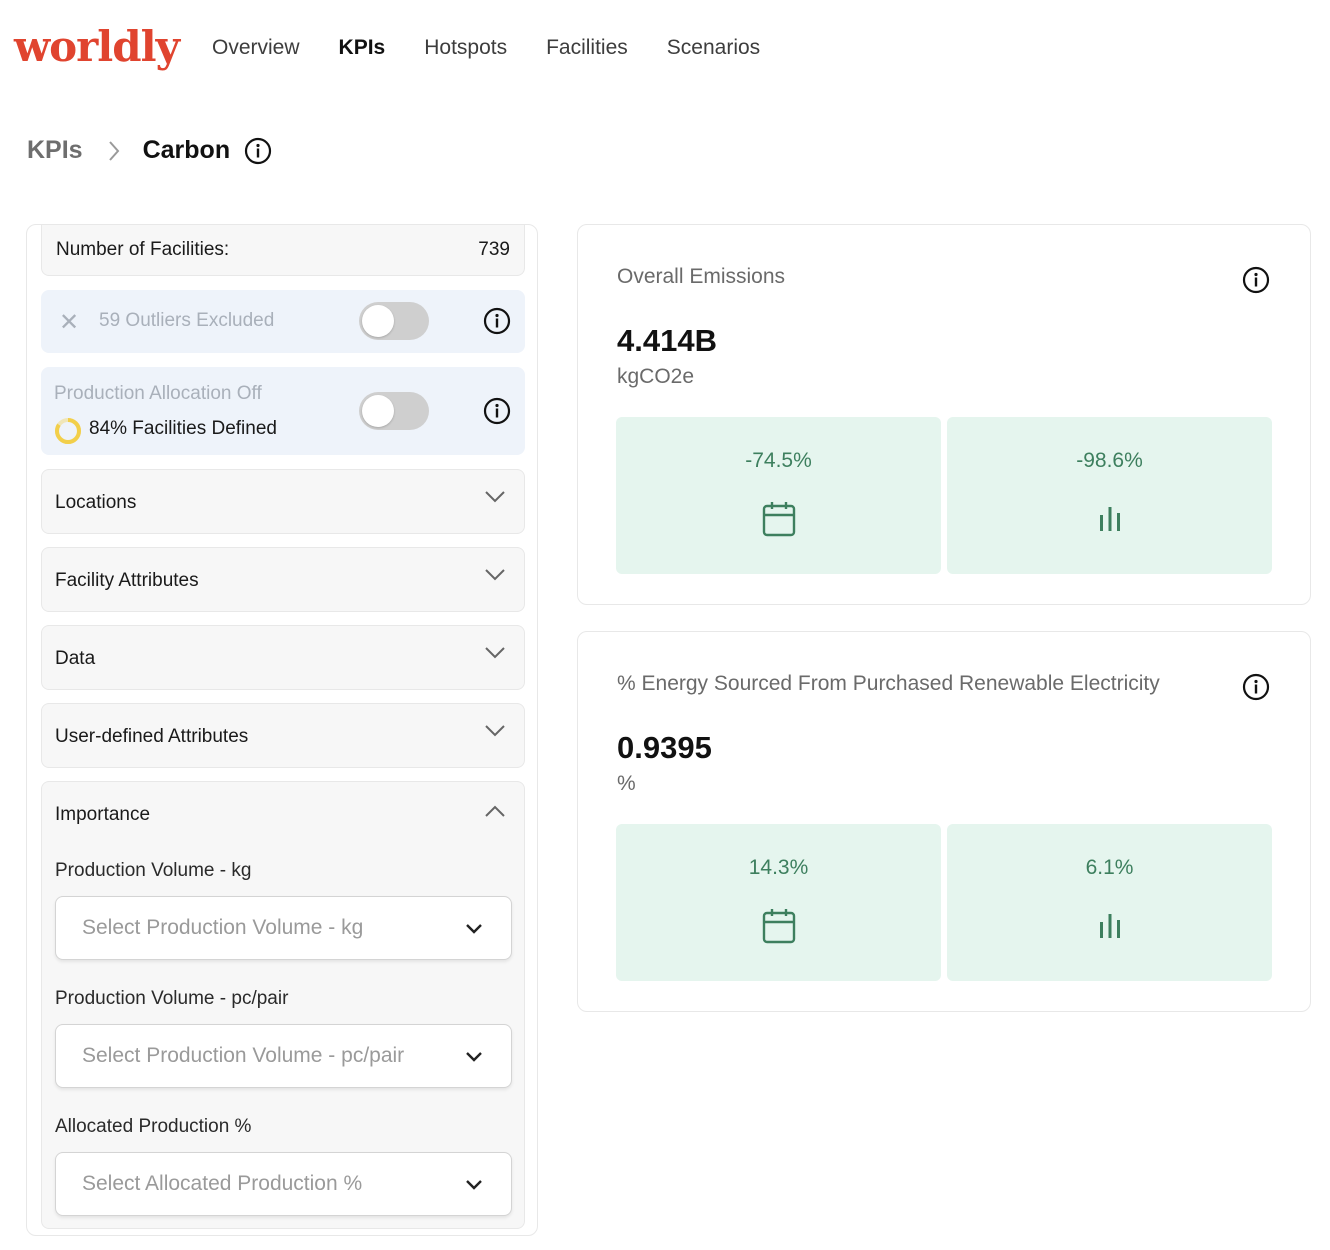  I want to click on facilities-count-label: Number of Facilities:, so click(143, 249).